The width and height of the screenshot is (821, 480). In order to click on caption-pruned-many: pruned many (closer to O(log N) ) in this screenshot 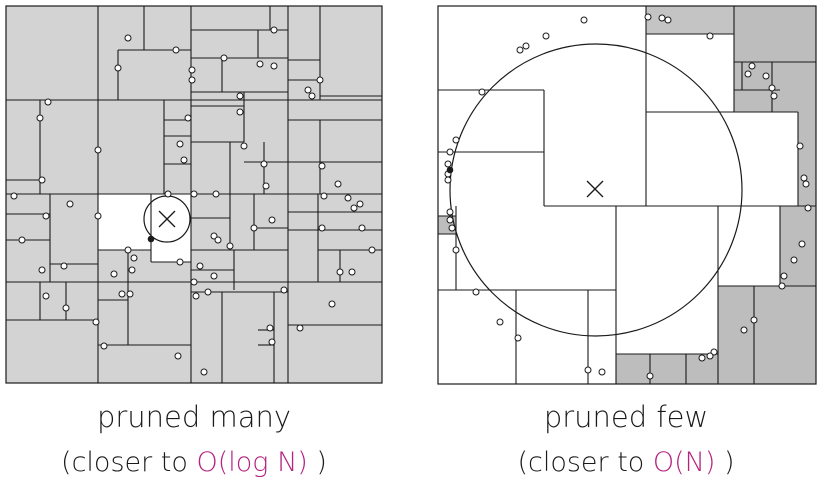, I will do `click(194, 440)`.